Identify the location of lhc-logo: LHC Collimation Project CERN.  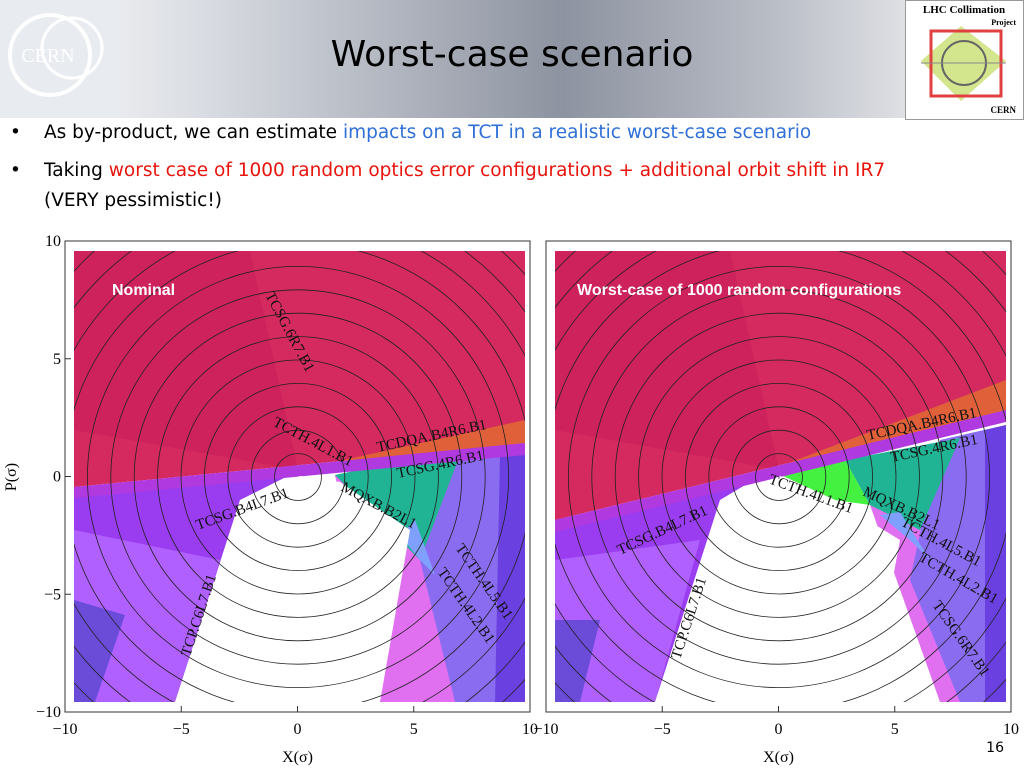
(964, 60).